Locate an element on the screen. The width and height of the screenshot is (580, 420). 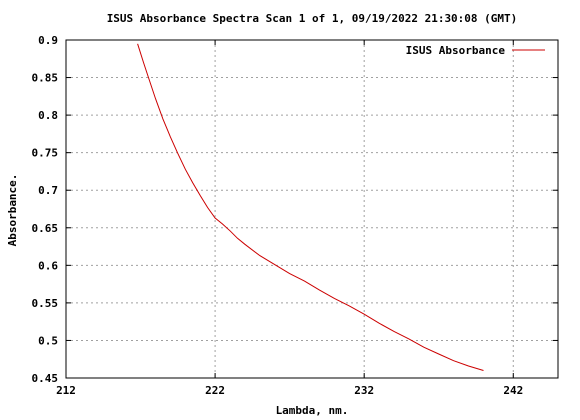
x-tick-label: 232 is located at coordinates (364, 390).